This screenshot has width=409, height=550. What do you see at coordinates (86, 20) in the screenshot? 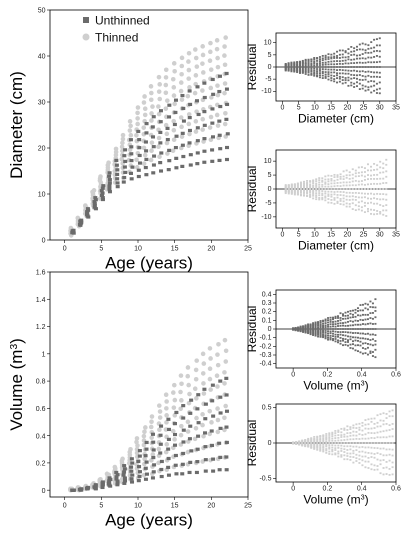
I see `legend-marker-unthinned` at bounding box center [86, 20].